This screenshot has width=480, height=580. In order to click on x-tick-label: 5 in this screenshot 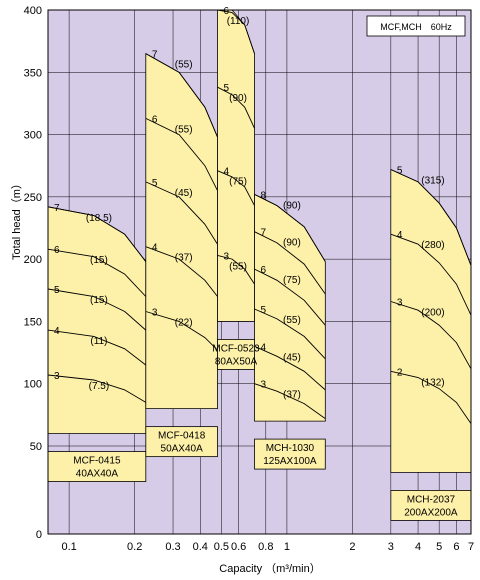, I will do `click(439, 547)`.